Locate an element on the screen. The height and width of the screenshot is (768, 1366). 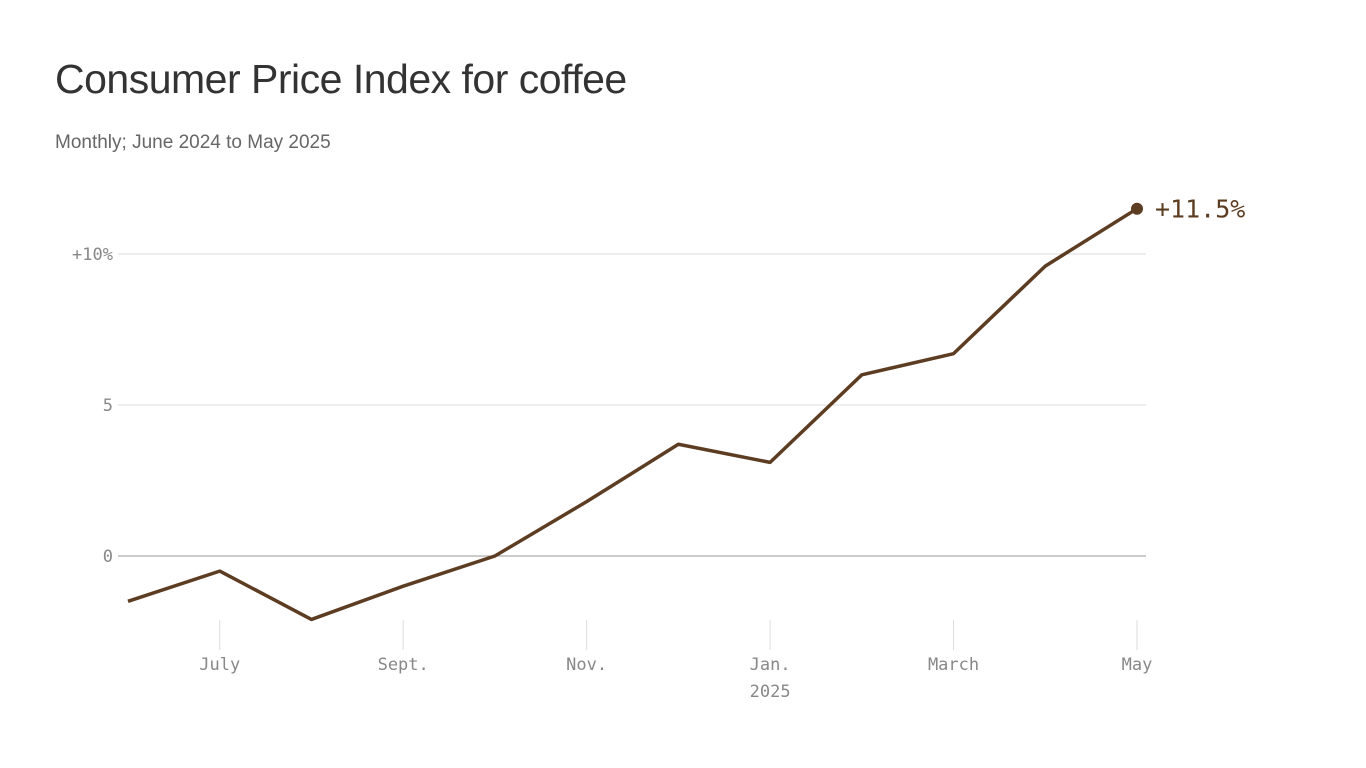
y-tick-label: +10% is located at coordinates (92, 255).